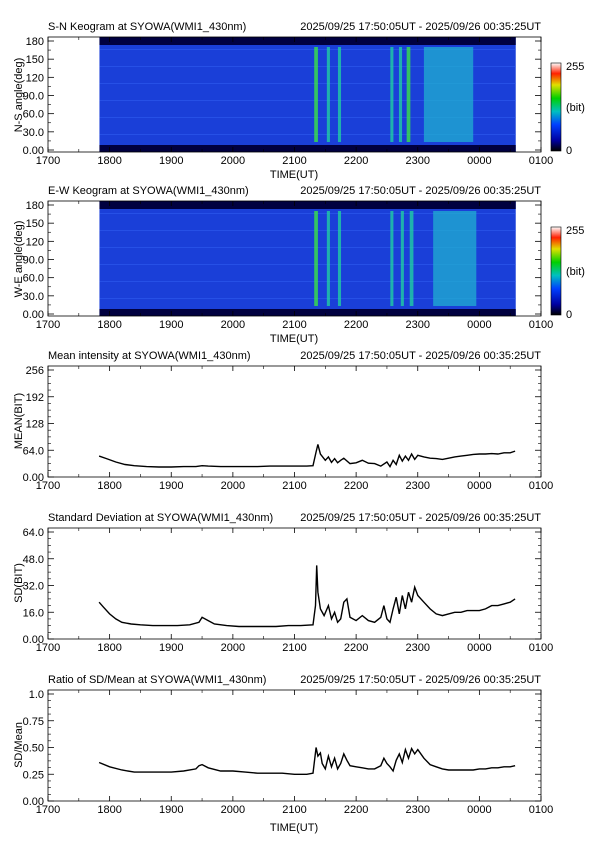  What do you see at coordinates (148, 191) in the screenshot?
I see `ew-keogram-title: E-W Keogram at SYOWA(WMI1_430nm)` at bounding box center [148, 191].